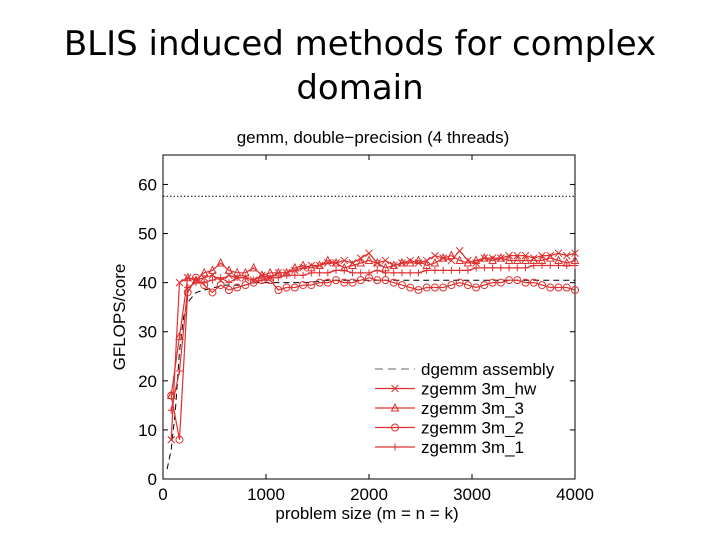 This screenshot has height=540, width=720. I want to click on x-tick-label: 2000, so click(369, 494).